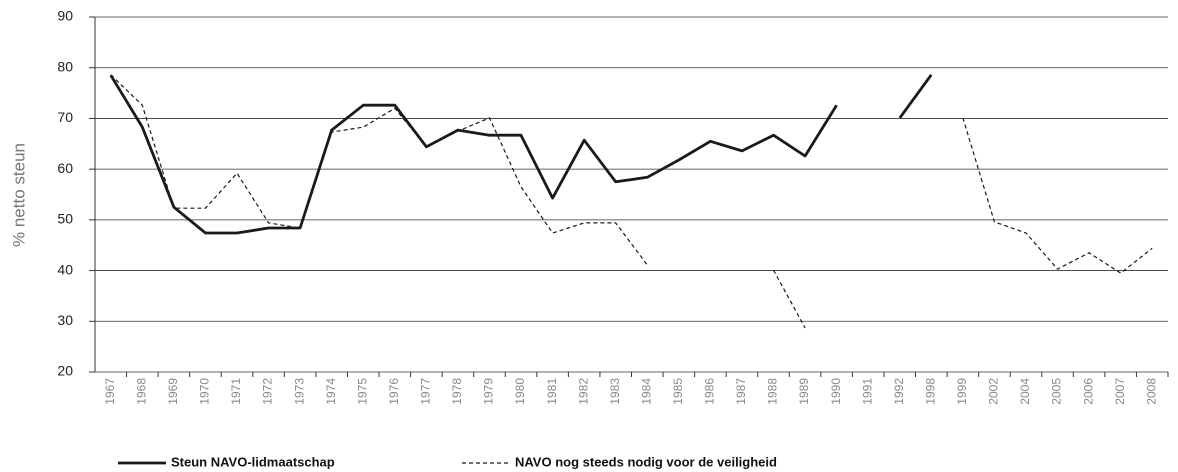 The image size is (1178, 472). Describe the element at coordinates (110, 391) in the screenshot. I see `x-tick-label: 1967` at that location.